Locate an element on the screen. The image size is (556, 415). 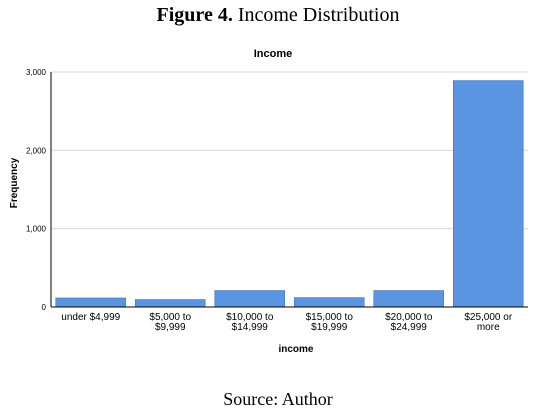
y-tick-label: 0 is located at coordinates (44, 307).